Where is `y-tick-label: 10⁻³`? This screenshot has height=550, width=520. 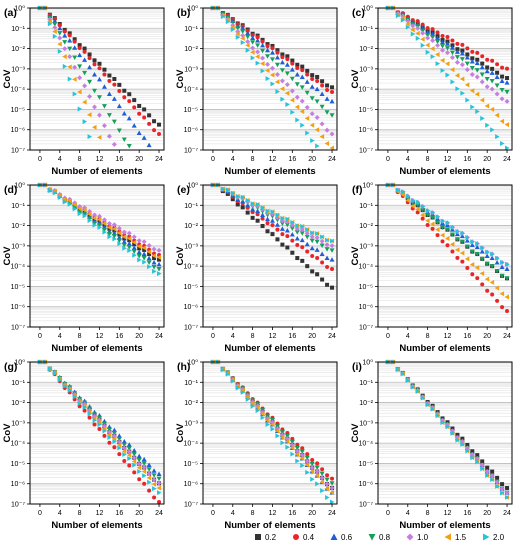
y-tick-label: 10⁻³ is located at coordinates (191, 423).